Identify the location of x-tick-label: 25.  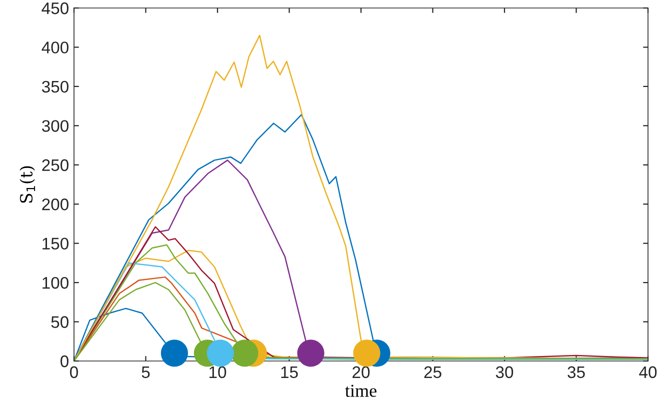
(433, 372).